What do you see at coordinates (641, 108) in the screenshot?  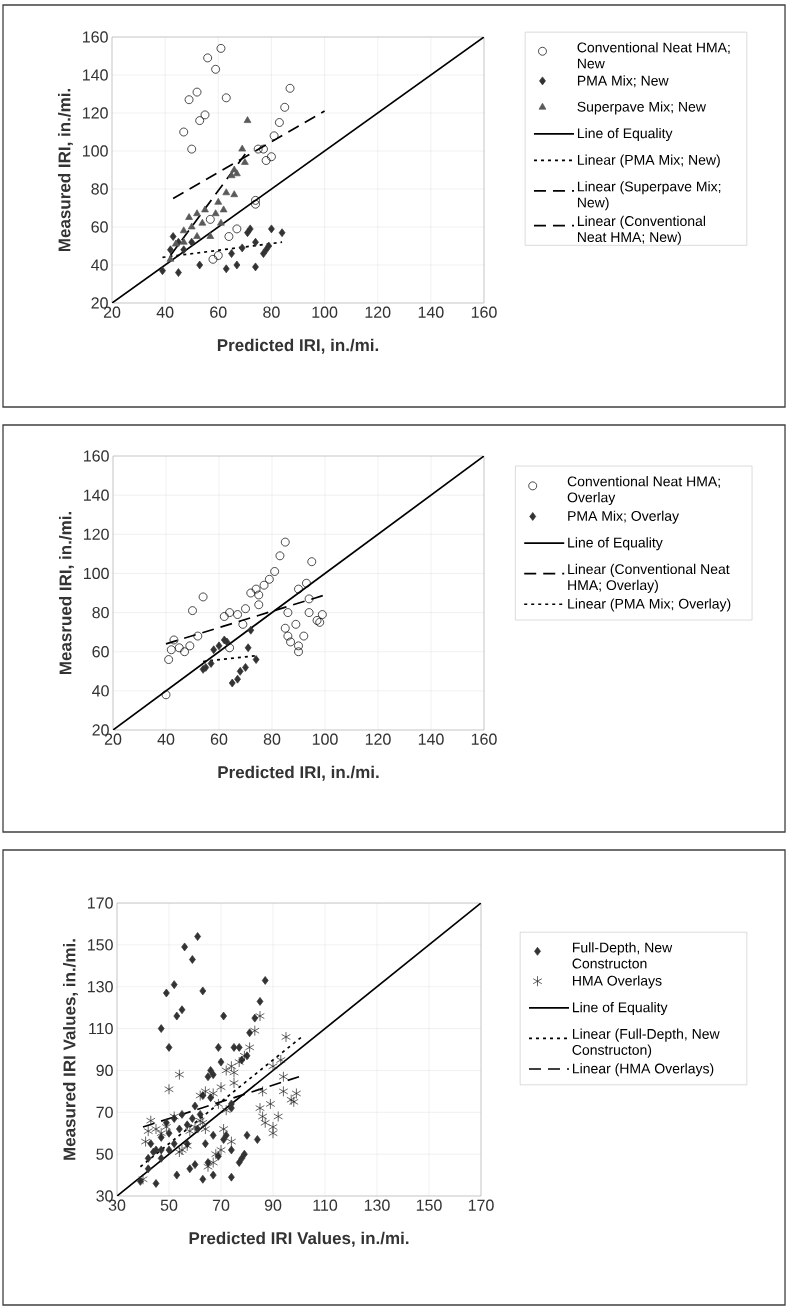 I see `legend-label: Superpave Mix; New` at bounding box center [641, 108].